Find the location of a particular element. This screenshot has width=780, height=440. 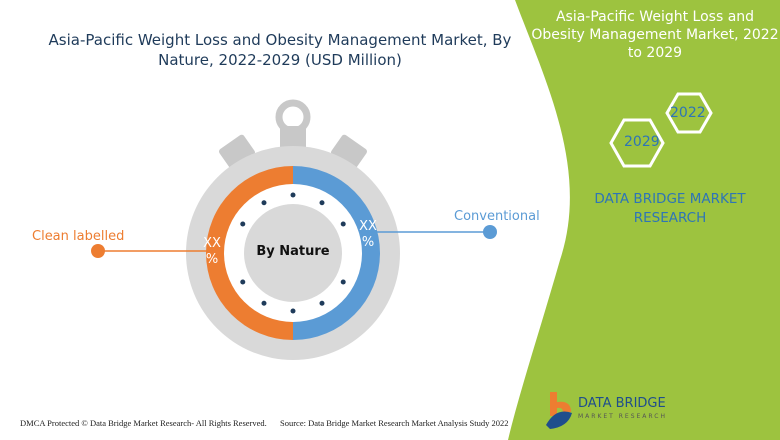

hexagon-2029 is located at coordinates (637, 143).